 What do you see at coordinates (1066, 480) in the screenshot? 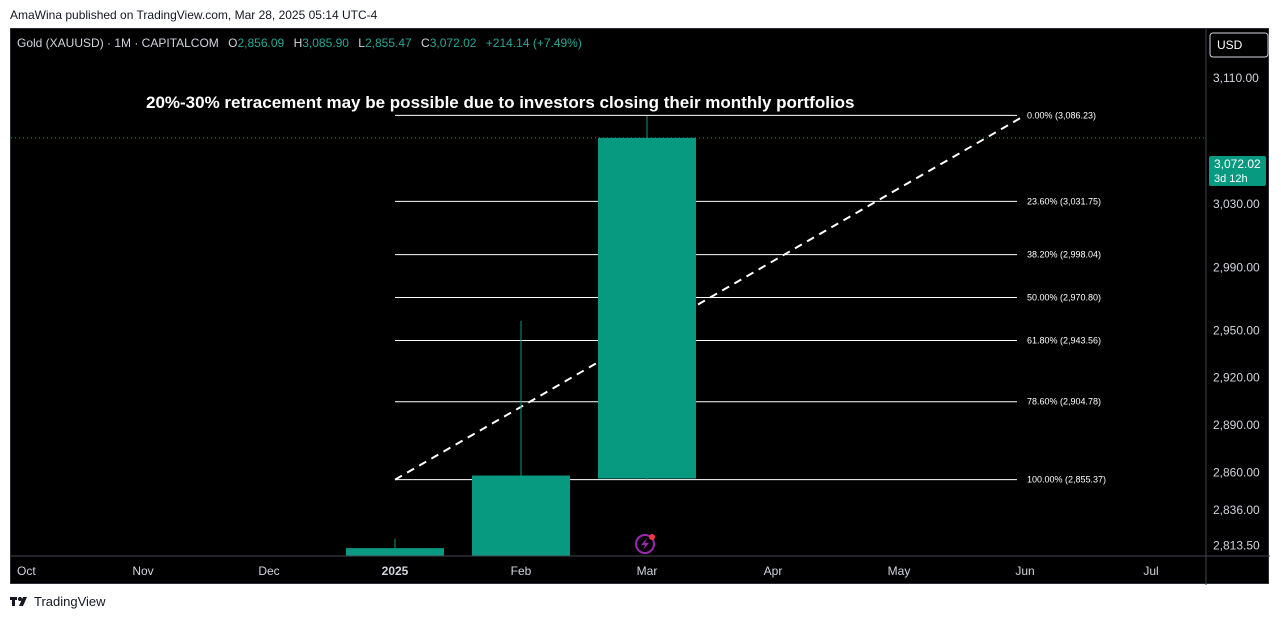
I see `fib-level-label: 100.00% (2,855.37)` at bounding box center [1066, 480].